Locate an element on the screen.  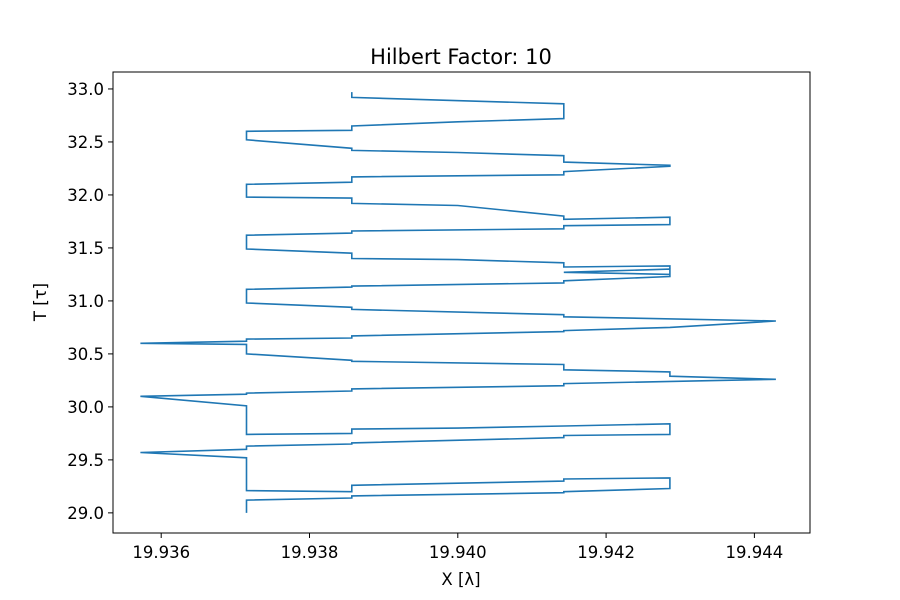
y-axis-label: T [τ] is located at coordinates (40, 302).